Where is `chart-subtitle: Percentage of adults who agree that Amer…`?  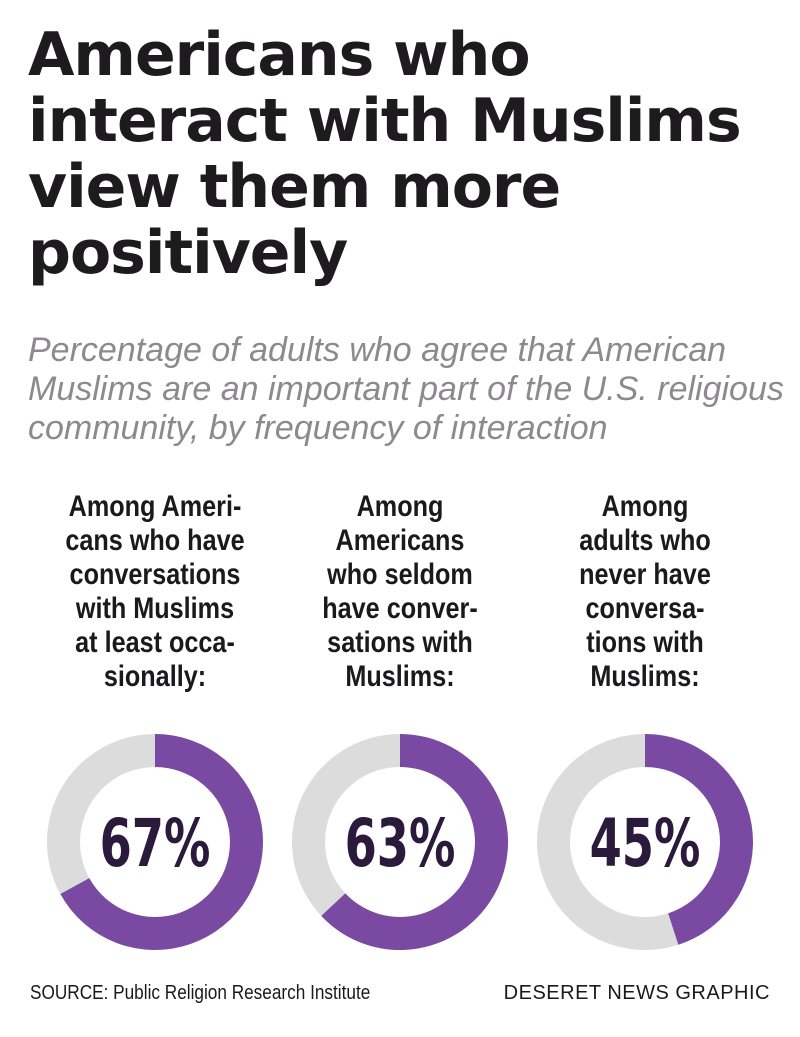
chart-subtitle: Percentage of adults who agree that Amer… is located at coordinates (406, 389).